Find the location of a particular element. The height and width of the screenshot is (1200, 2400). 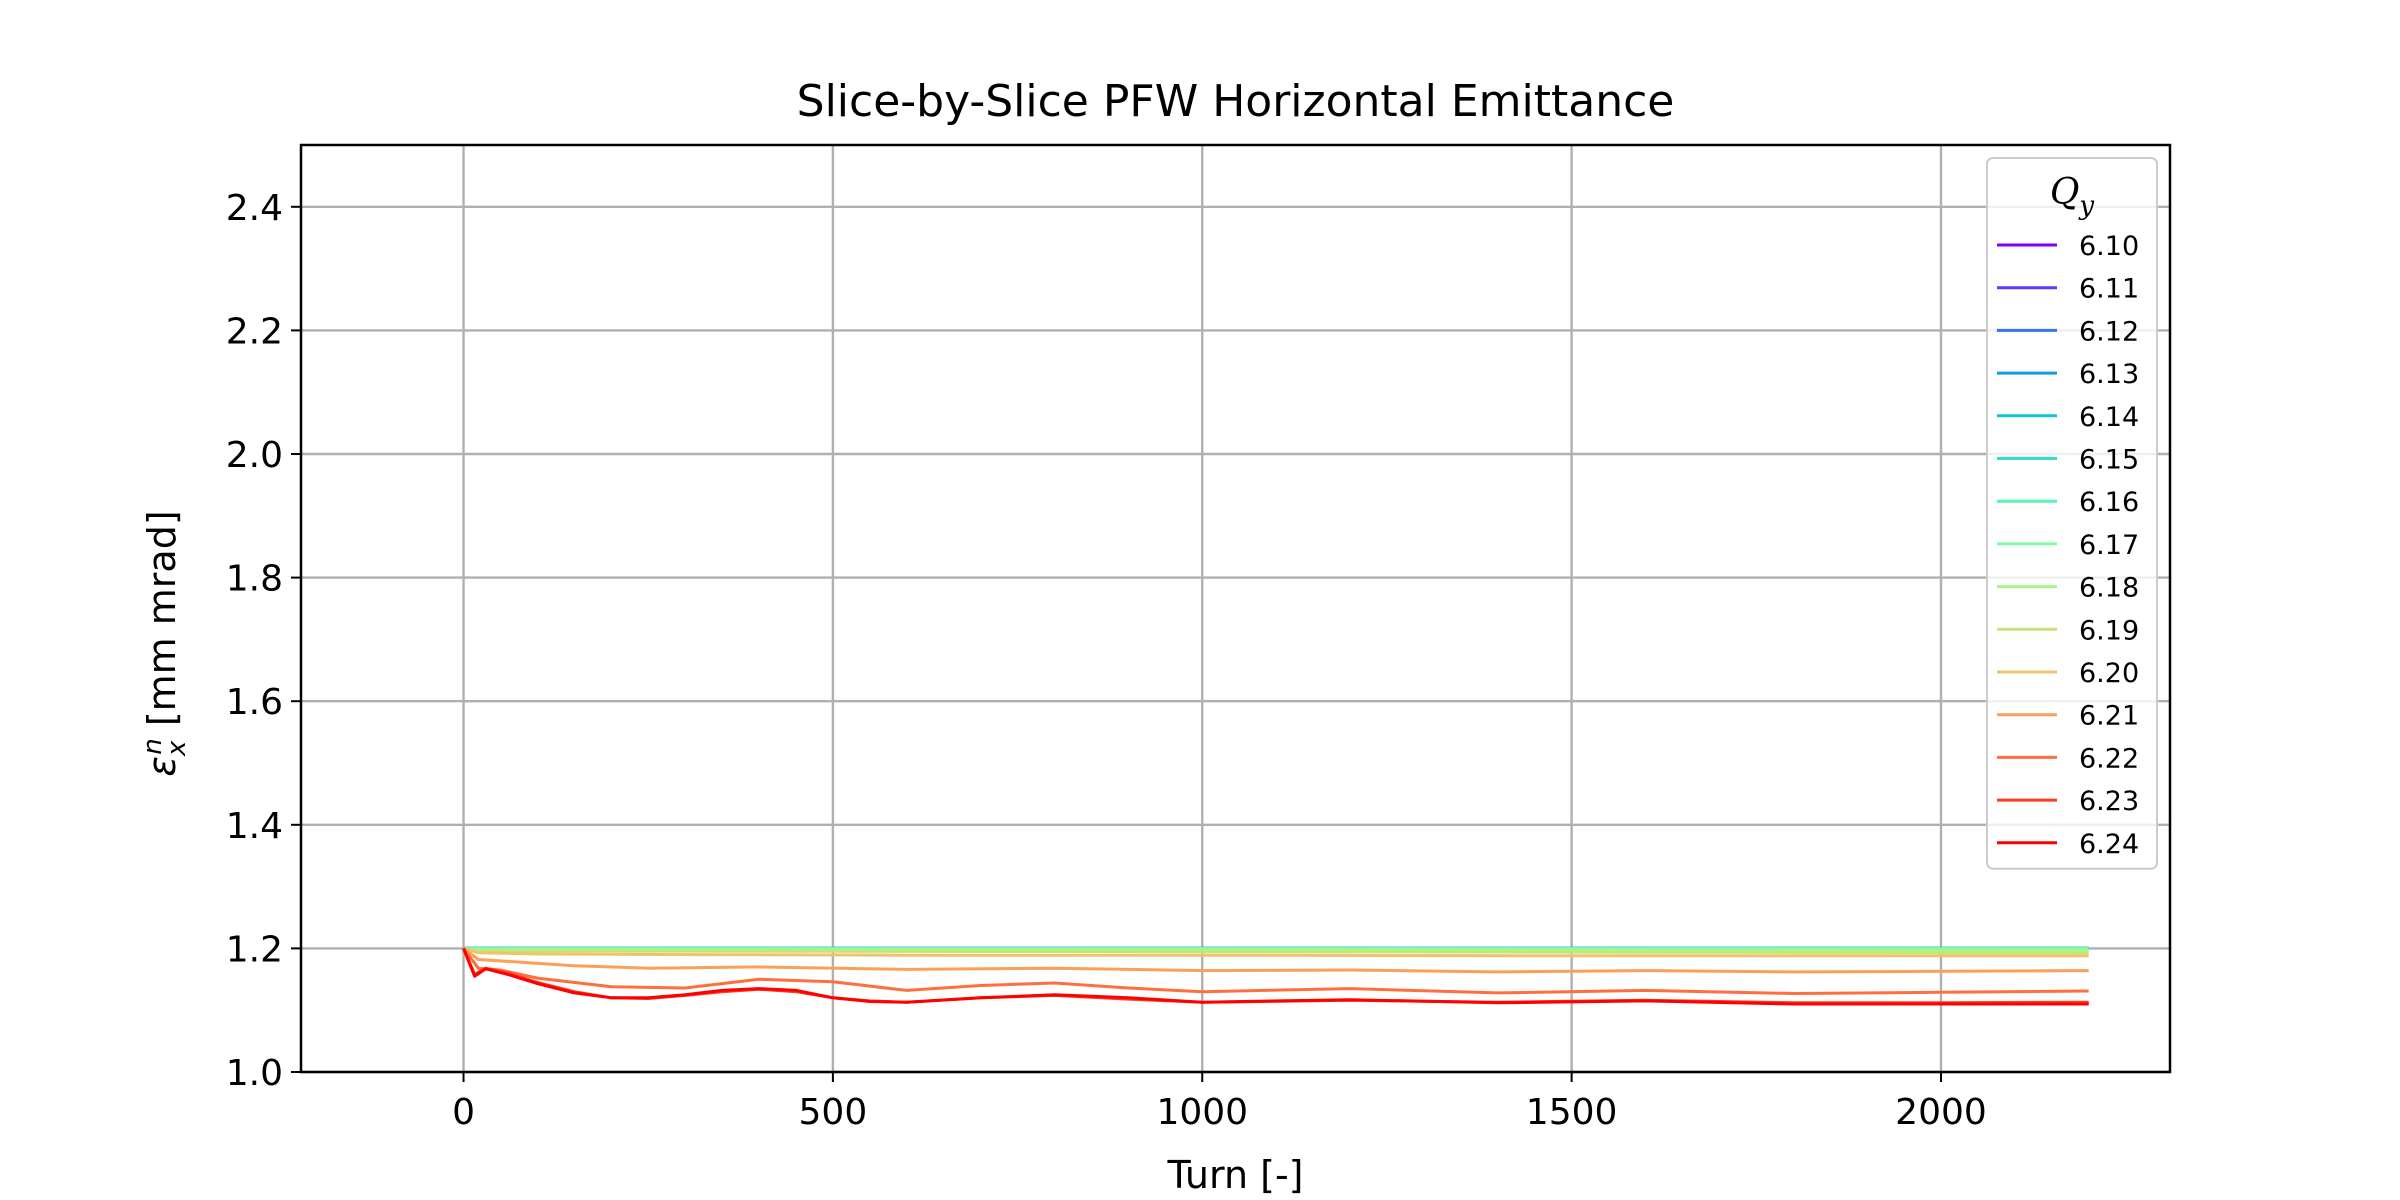

legend-label-6.24: 6.24 is located at coordinates (2109, 844).